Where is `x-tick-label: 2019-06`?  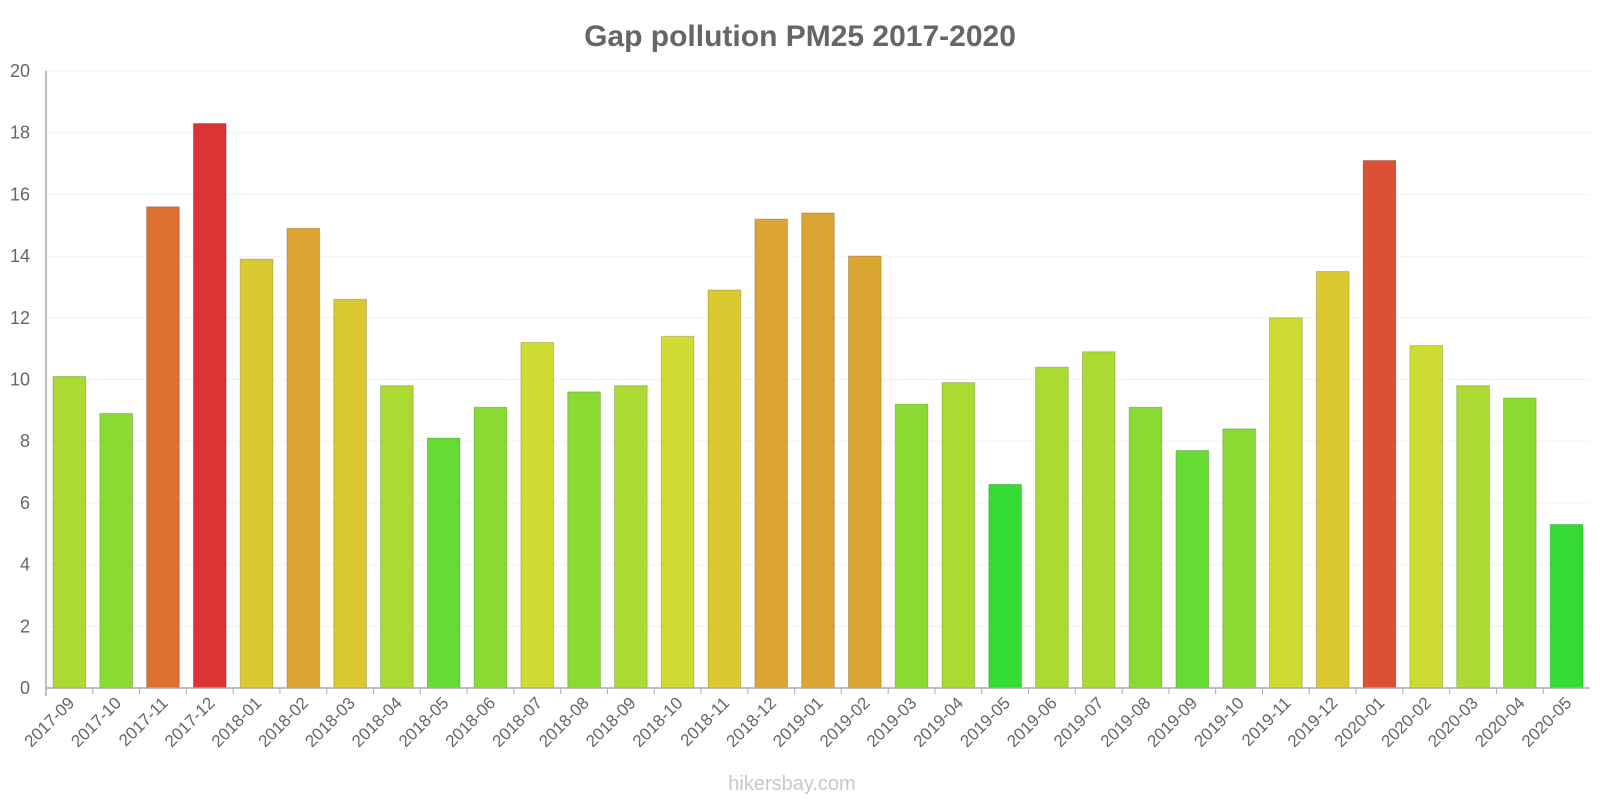 x-tick-label: 2019-06 is located at coordinates (1032, 722).